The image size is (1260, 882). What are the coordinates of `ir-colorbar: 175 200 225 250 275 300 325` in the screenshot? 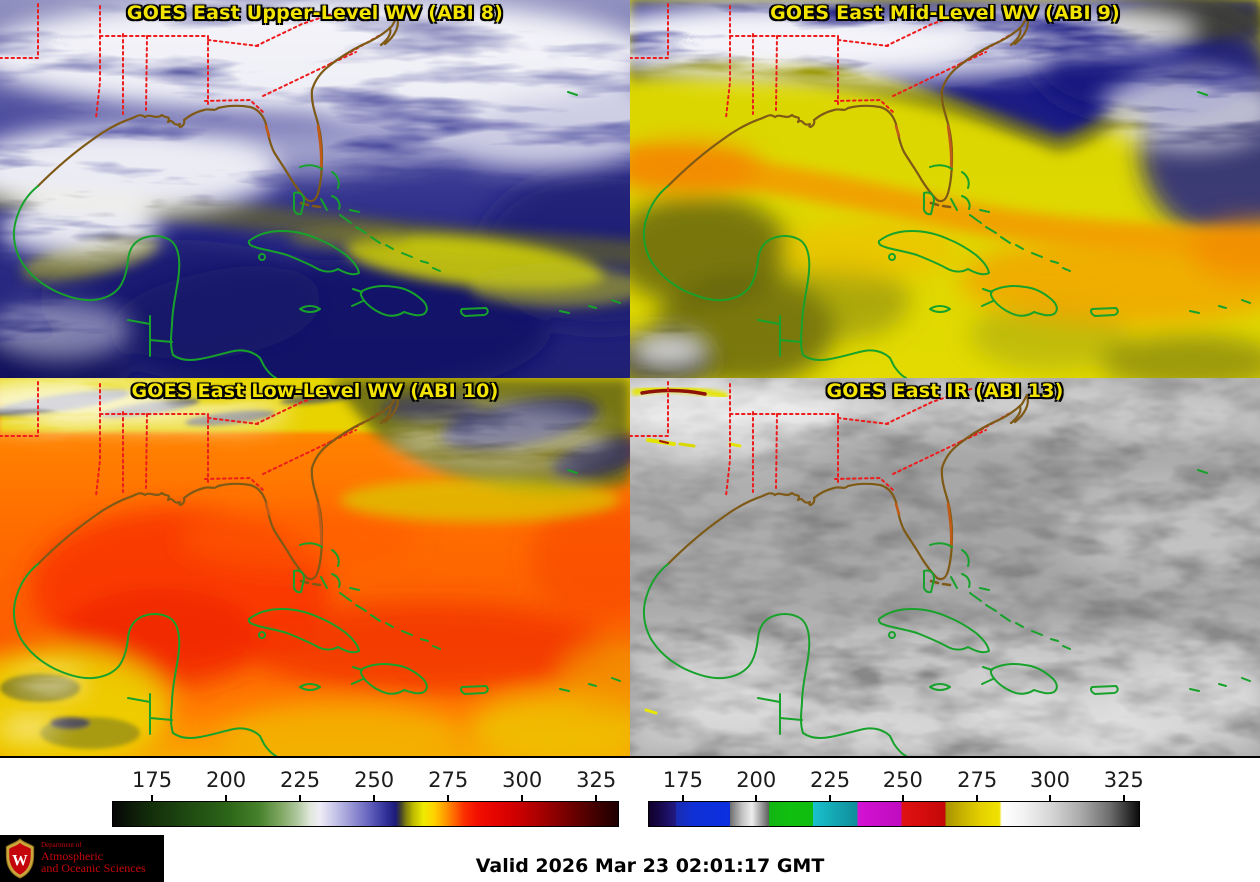 It's located at (896, 799).